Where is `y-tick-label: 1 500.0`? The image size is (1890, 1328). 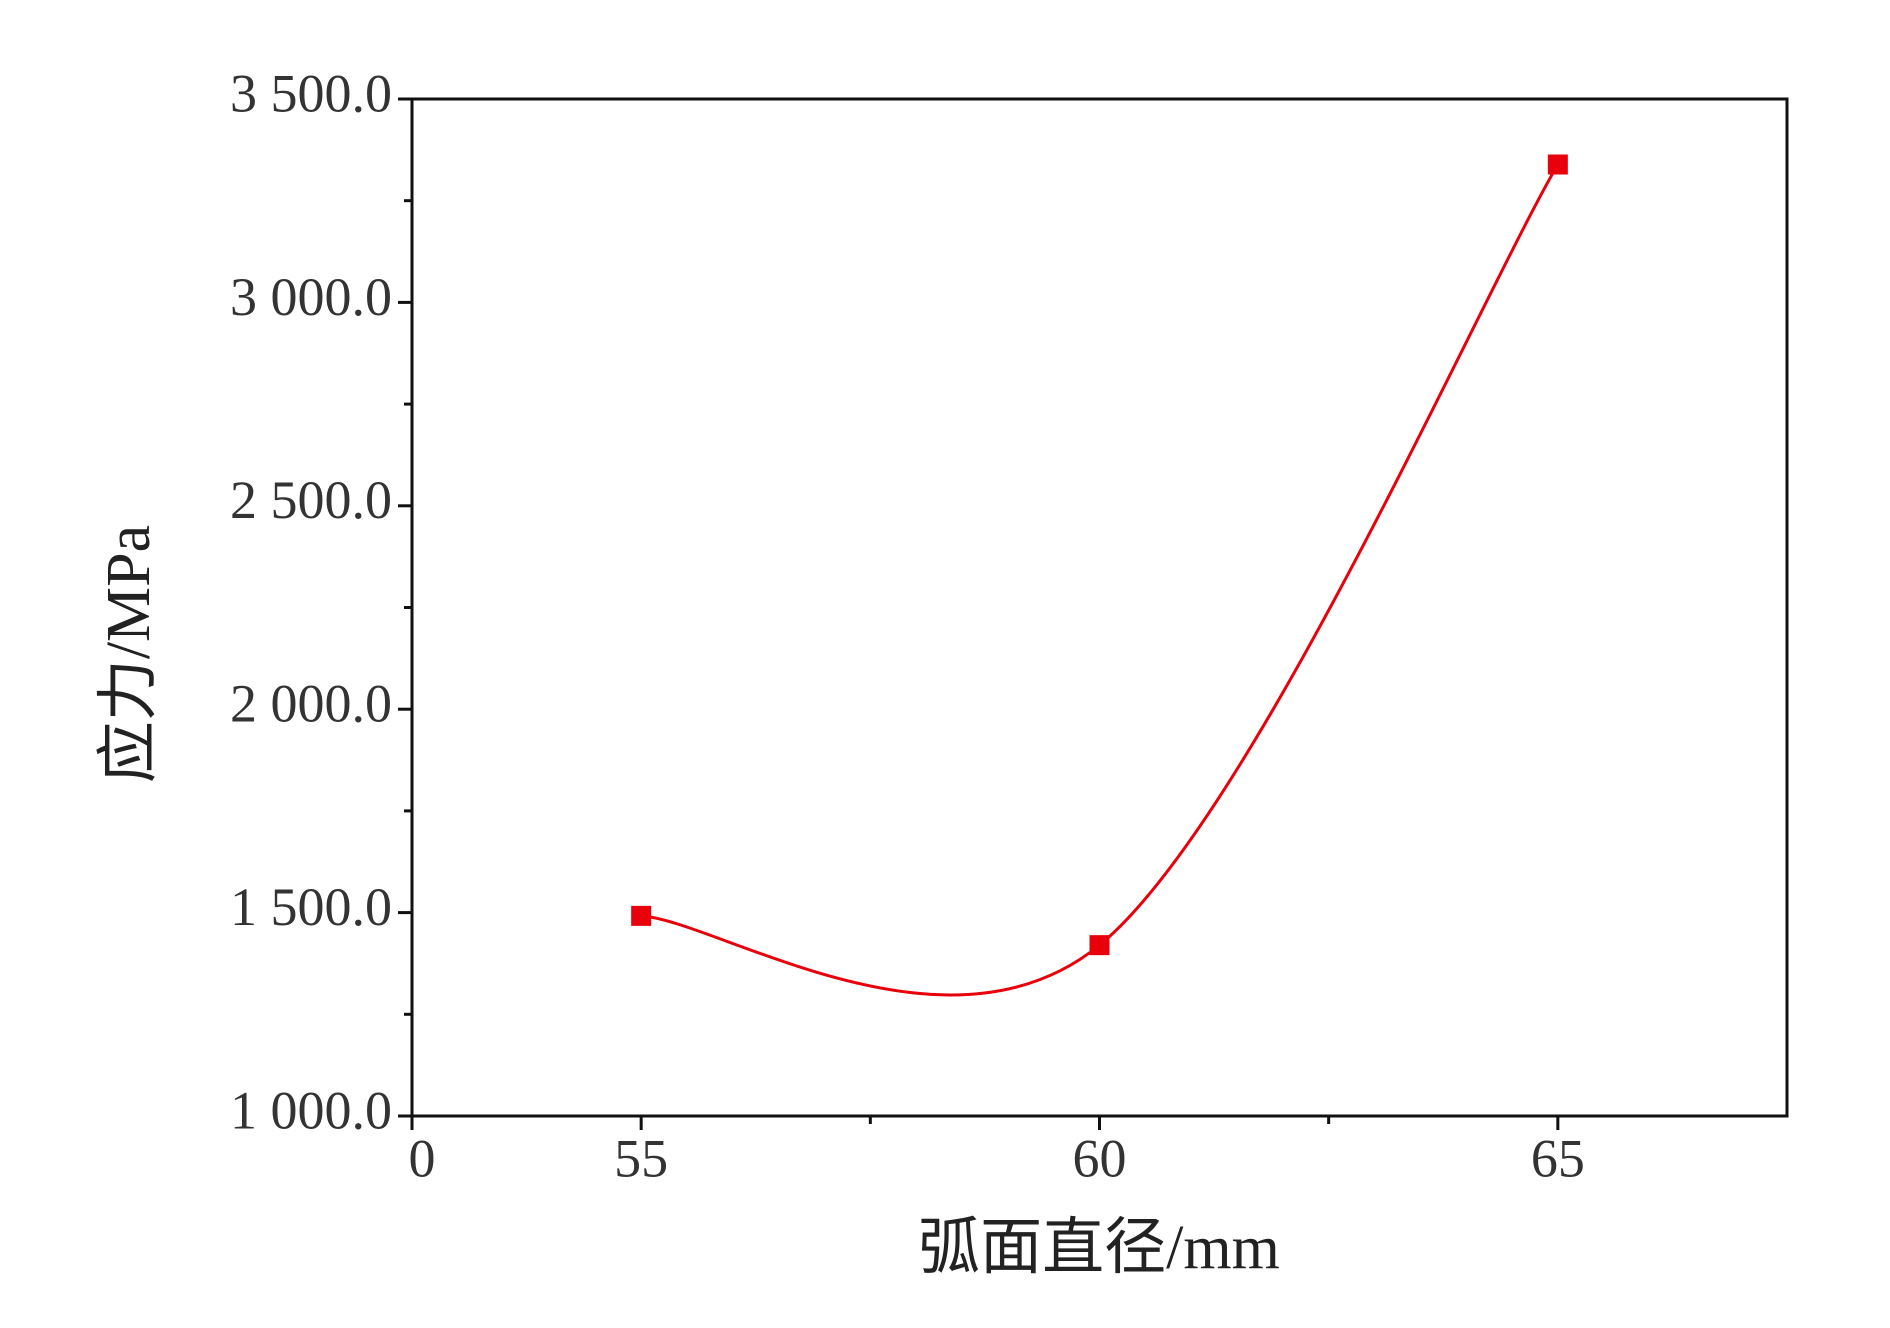 y-tick-label: 1 500.0 is located at coordinates (311, 907).